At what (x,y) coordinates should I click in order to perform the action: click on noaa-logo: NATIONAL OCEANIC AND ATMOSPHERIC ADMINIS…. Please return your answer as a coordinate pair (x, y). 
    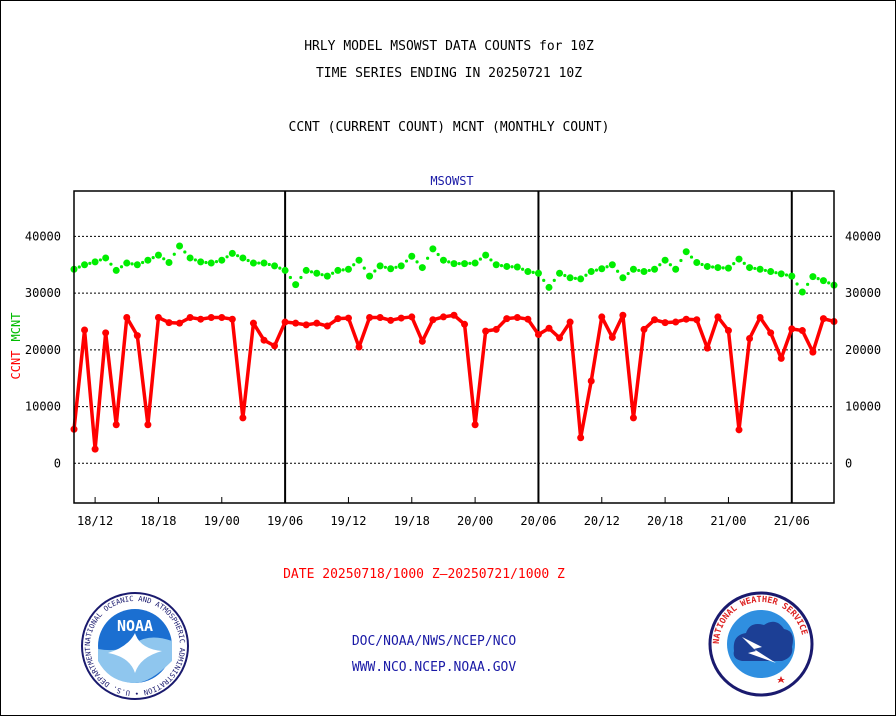
    Looking at the image, I should click on (134, 645).